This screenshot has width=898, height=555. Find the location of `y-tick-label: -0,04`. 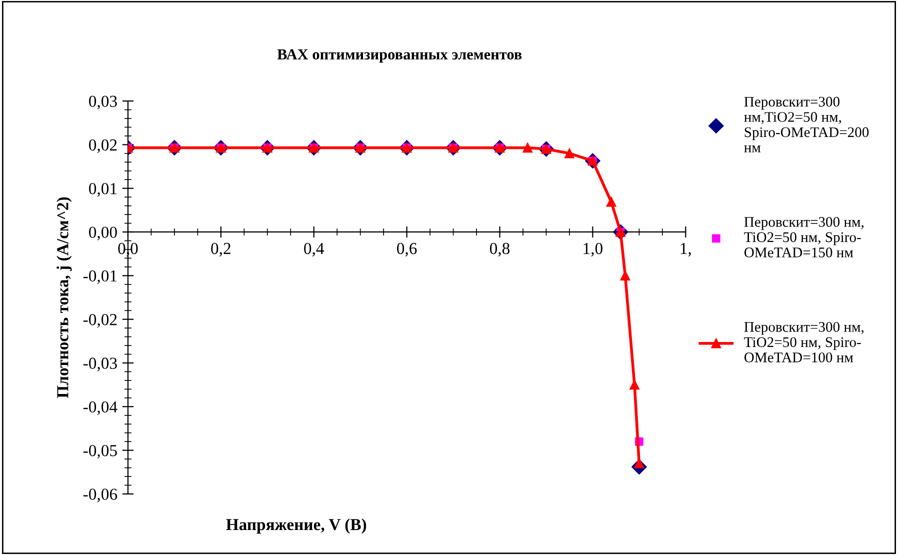

y-tick-label: -0,04 is located at coordinates (100, 408).